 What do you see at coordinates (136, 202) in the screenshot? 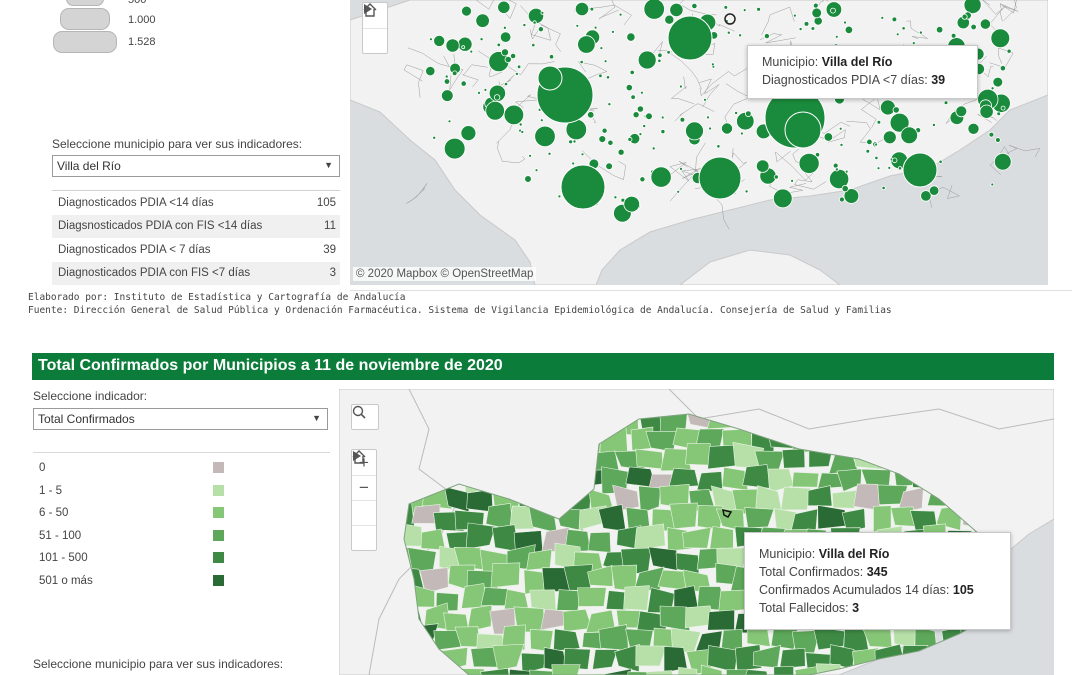
I see `indicator-label: Diagnosticados PDIA <14 días` at bounding box center [136, 202].